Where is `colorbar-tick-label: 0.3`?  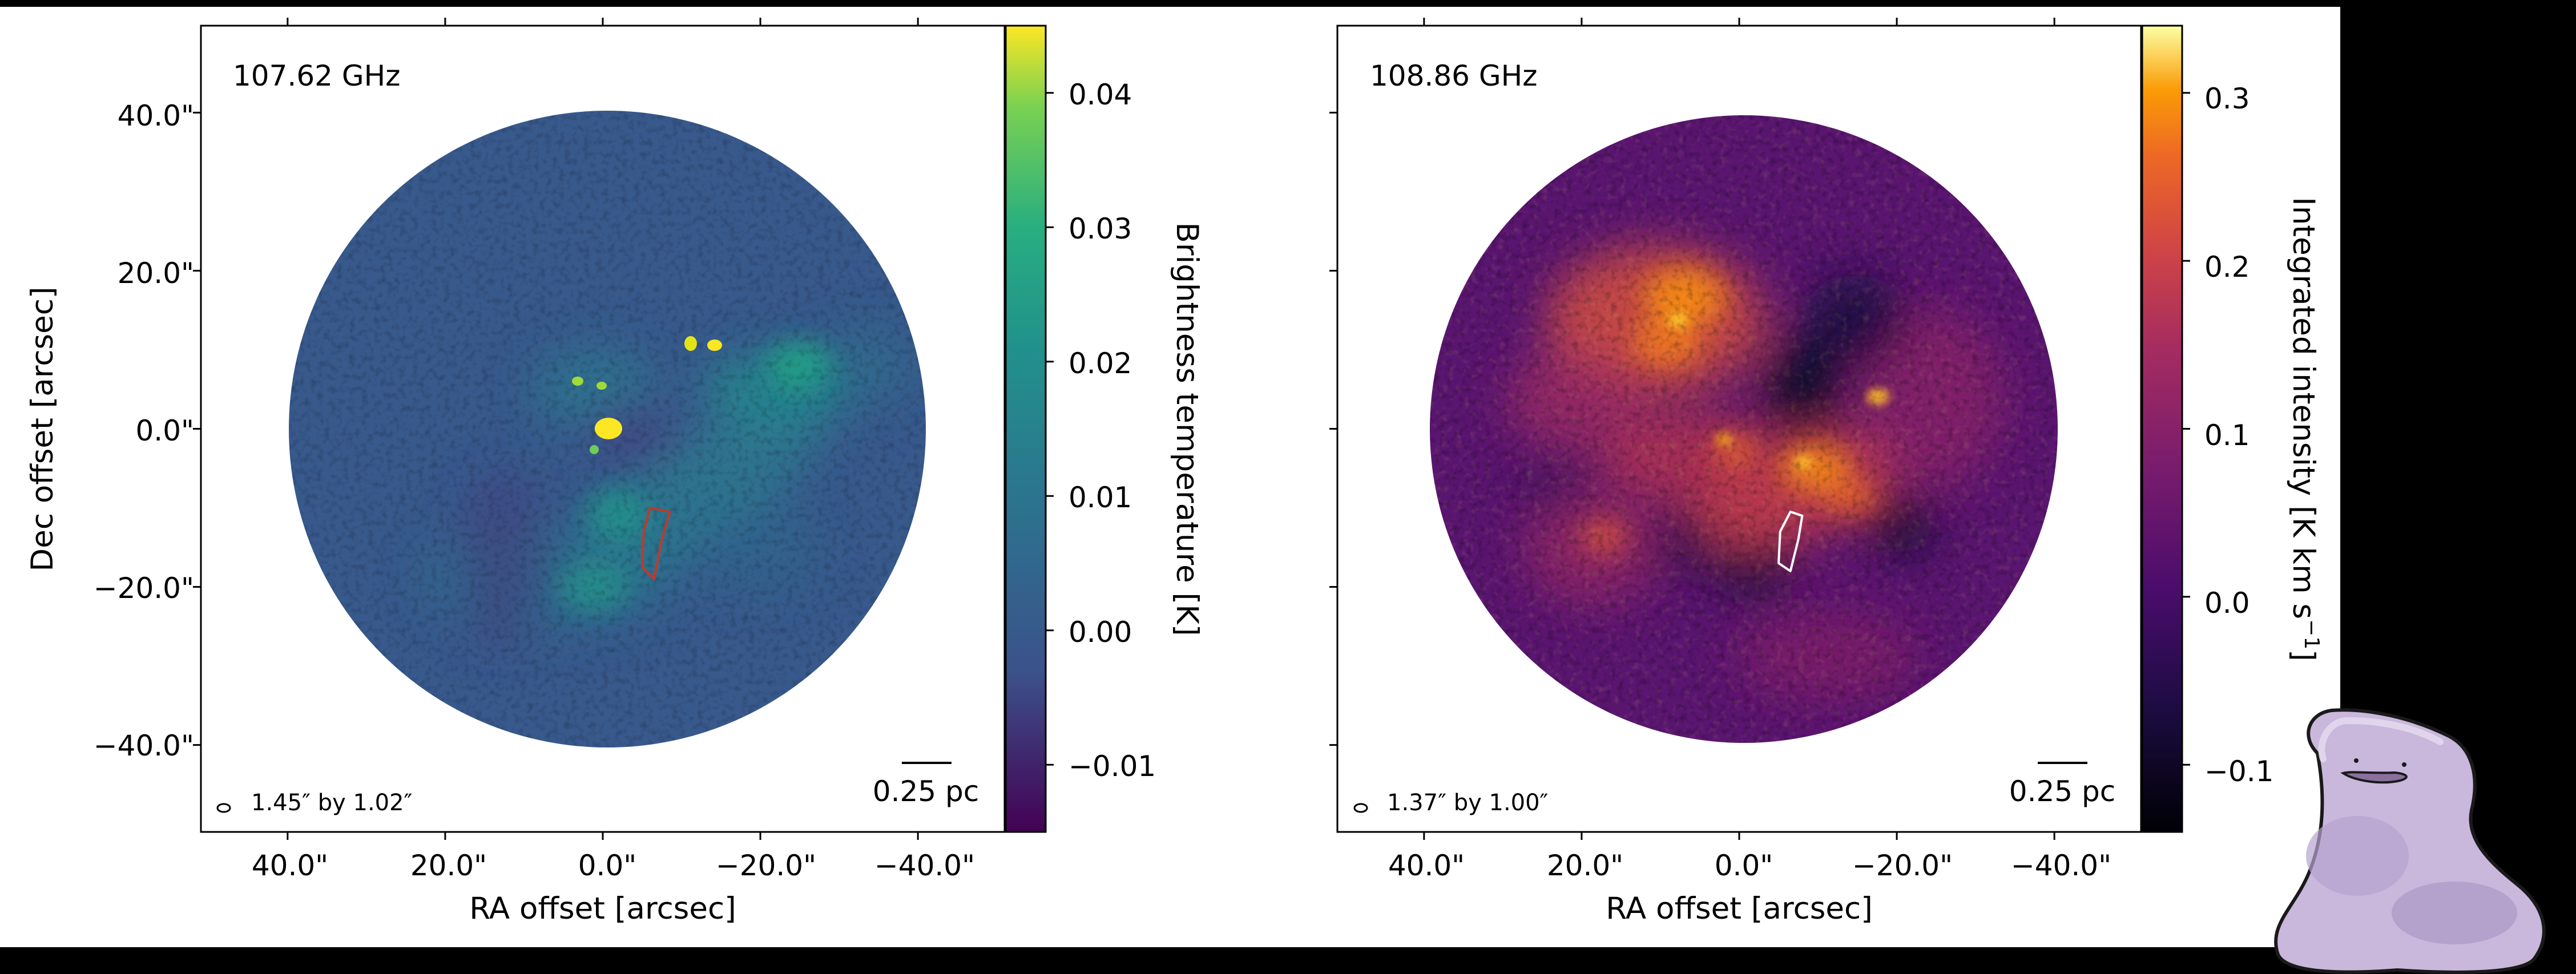 colorbar-tick-label: 0.3 is located at coordinates (2227, 98).